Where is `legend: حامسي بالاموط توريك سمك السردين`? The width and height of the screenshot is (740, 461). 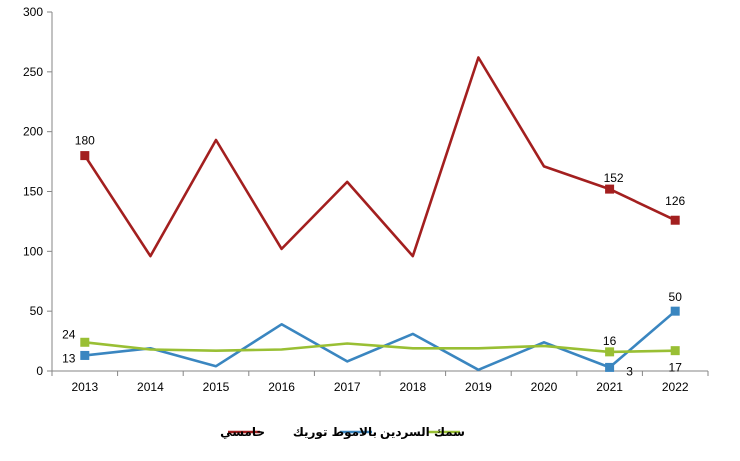 legend: حامسي بالاموط توريك سمك السردين is located at coordinates (342, 432).